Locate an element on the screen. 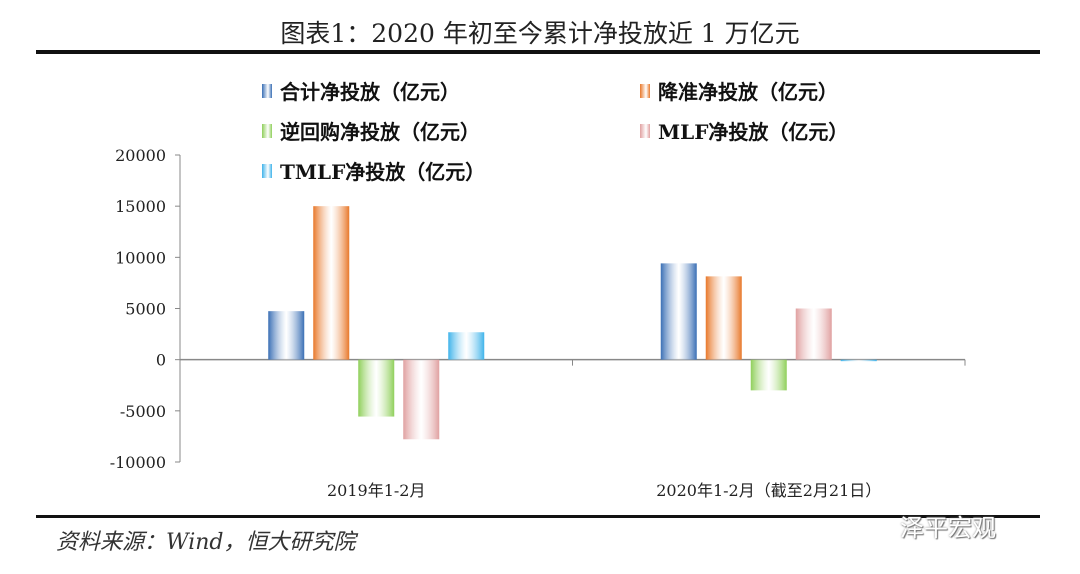 The width and height of the screenshot is (1080, 574). legend-label: 逆回购净投放（亿元） is located at coordinates (380, 132).